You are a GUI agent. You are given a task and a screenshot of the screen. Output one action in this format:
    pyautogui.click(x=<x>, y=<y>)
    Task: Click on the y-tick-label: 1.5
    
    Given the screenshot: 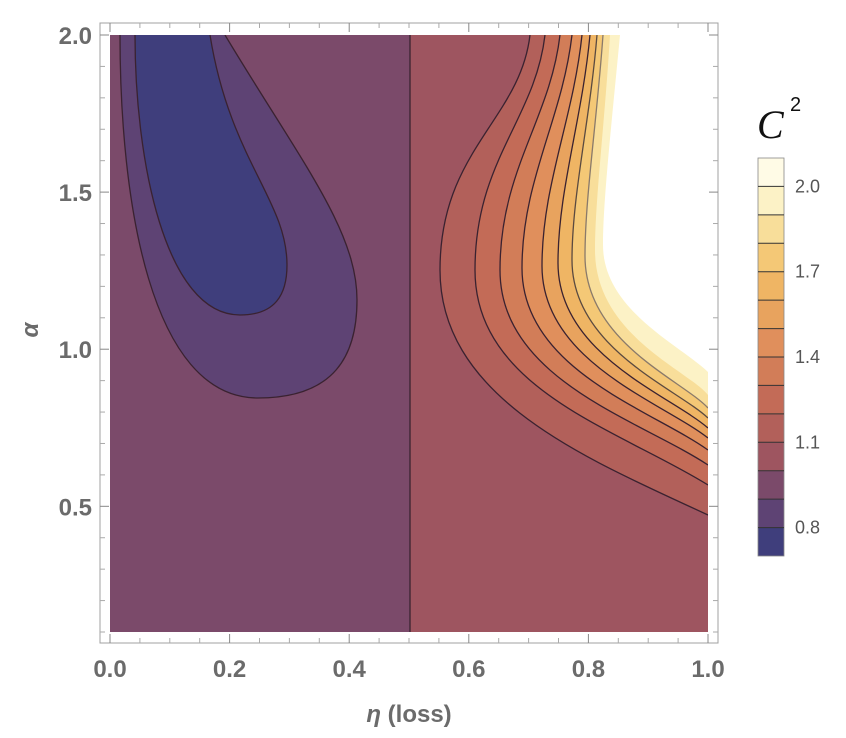 What is the action you would take?
    pyautogui.click(x=75, y=193)
    